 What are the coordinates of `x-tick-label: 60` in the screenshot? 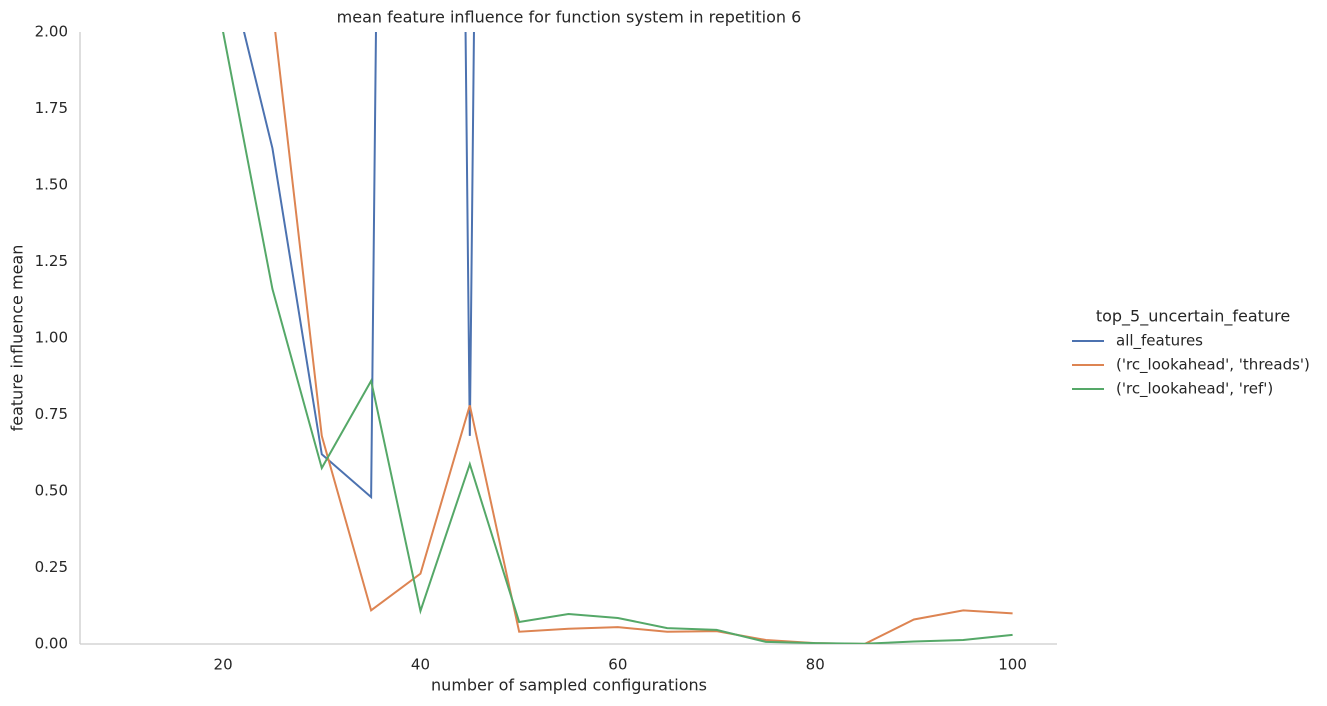 It's located at (617, 665).